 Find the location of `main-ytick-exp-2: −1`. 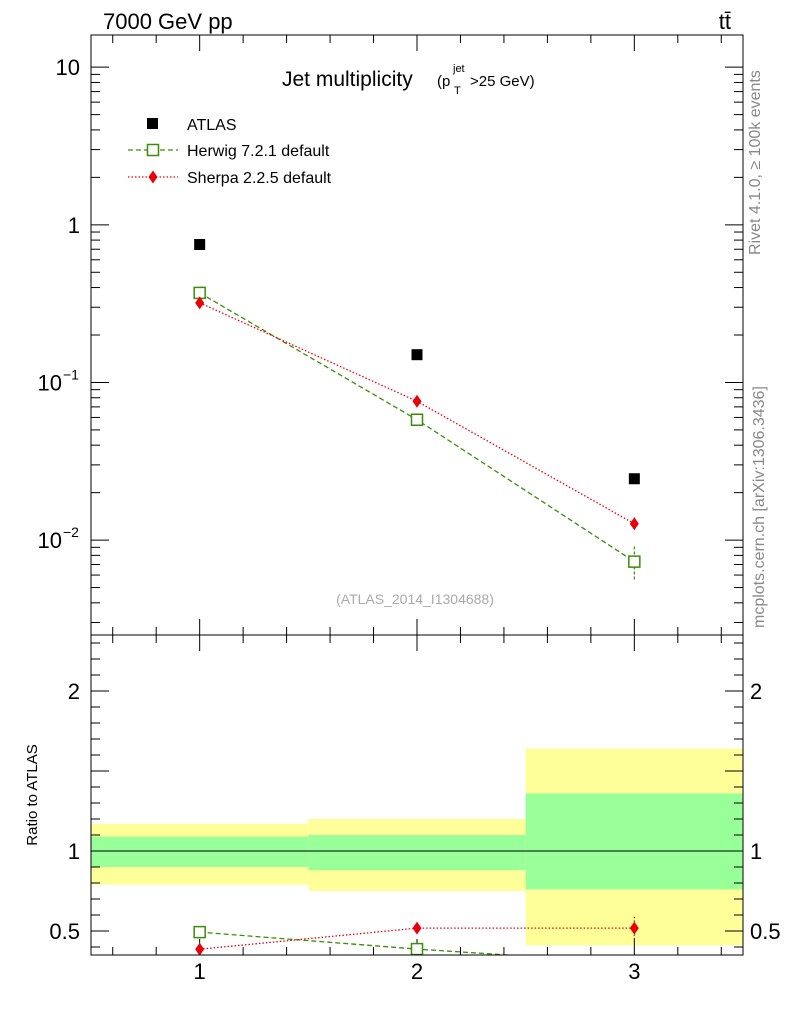

main-ytick-exp-2: −1 is located at coordinates (71, 374).